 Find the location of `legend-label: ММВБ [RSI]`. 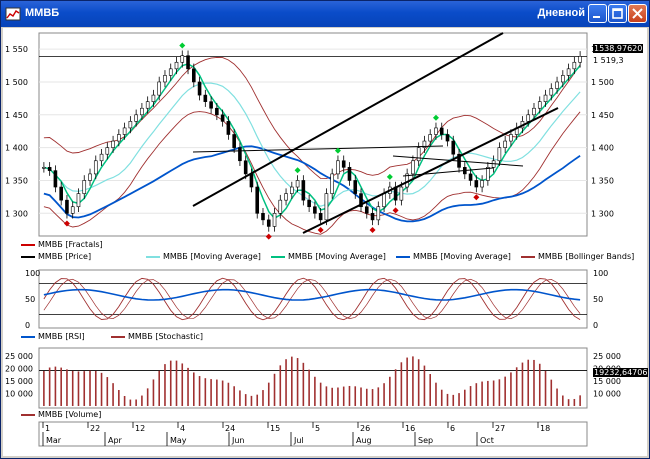

legend-label: ММВБ [RSI] is located at coordinates (61, 336).